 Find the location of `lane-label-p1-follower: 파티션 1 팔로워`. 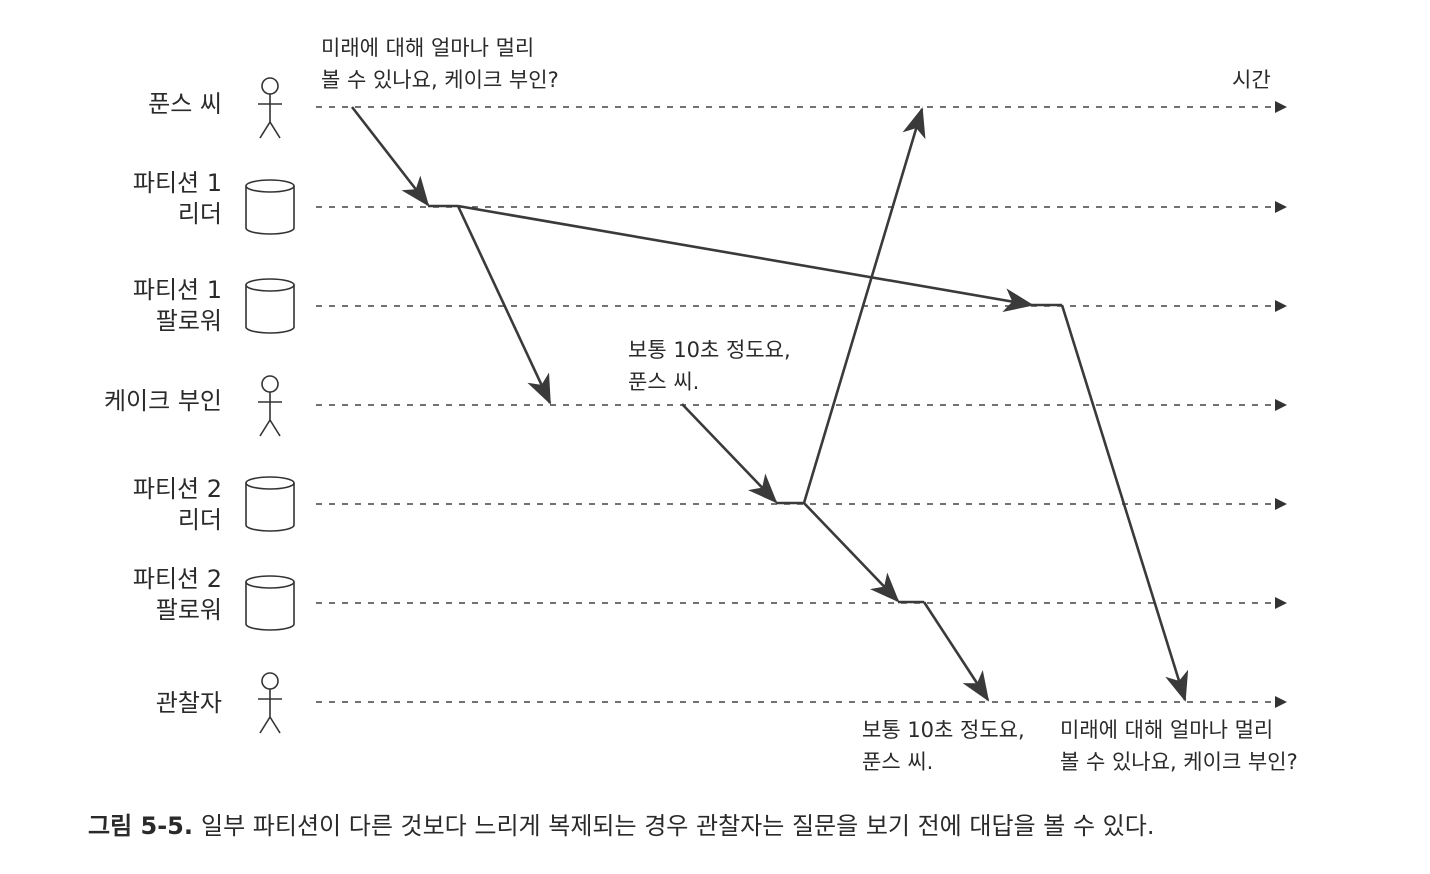

lane-label-p1-follower: 파티션 1 팔로워 is located at coordinates (177, 305).